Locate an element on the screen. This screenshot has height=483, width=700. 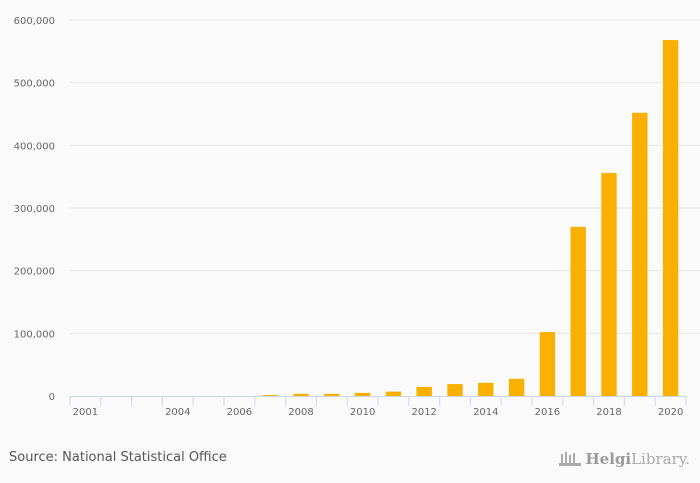
library-building-icon is located at coordinates (570, 458).